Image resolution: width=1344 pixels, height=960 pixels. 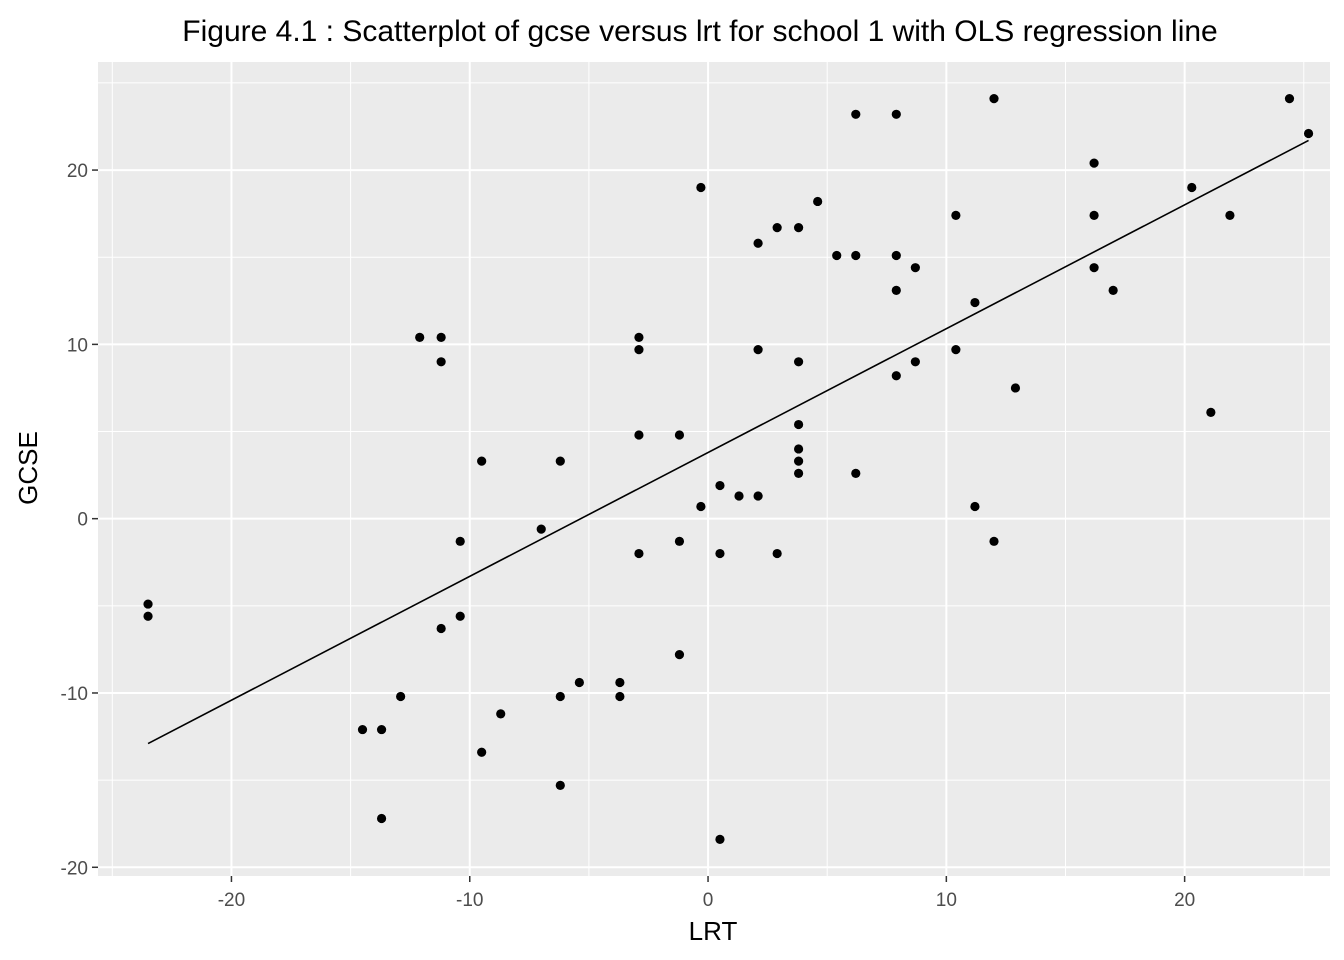 What do you see at coordinates (74, 868) in the screenshot?
I see `y-tick-label: -20` at bounding box center [74, 868].